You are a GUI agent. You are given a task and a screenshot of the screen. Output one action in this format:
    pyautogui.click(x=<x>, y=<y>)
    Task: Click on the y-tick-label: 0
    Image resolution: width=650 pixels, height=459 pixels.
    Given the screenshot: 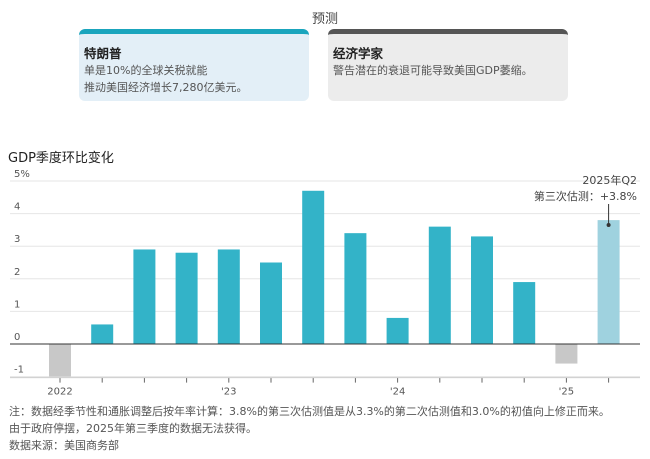 What is the action you would take?
    pyautogui.click(x=17, y=337)
    